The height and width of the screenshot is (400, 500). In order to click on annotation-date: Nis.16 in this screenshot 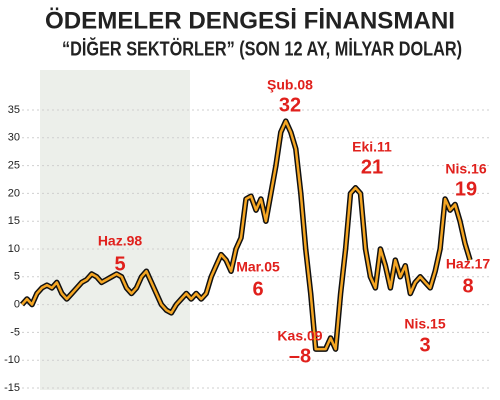, I will do `click(465, 169)`.